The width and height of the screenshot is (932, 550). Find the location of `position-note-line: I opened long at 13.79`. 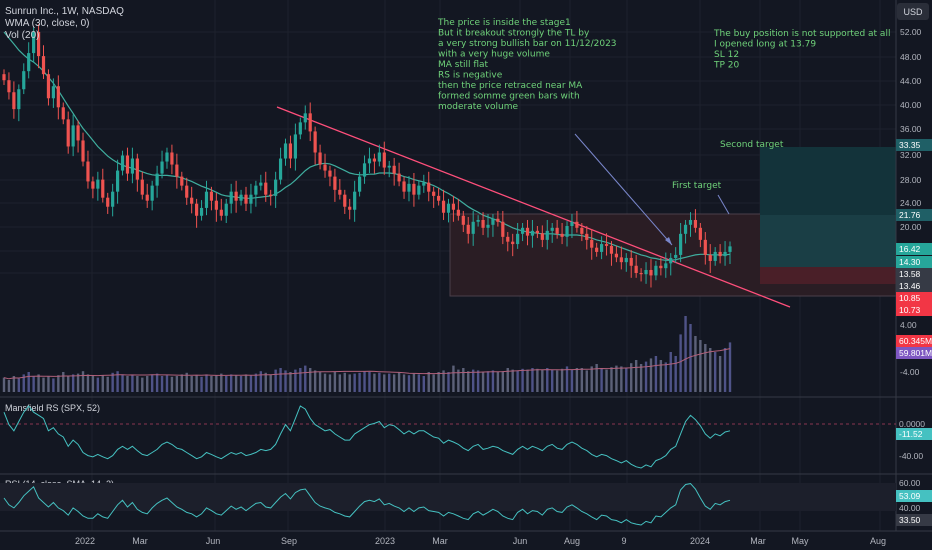

position-note-line: I opened long at 13.79 is located at coordinates (765, 45).